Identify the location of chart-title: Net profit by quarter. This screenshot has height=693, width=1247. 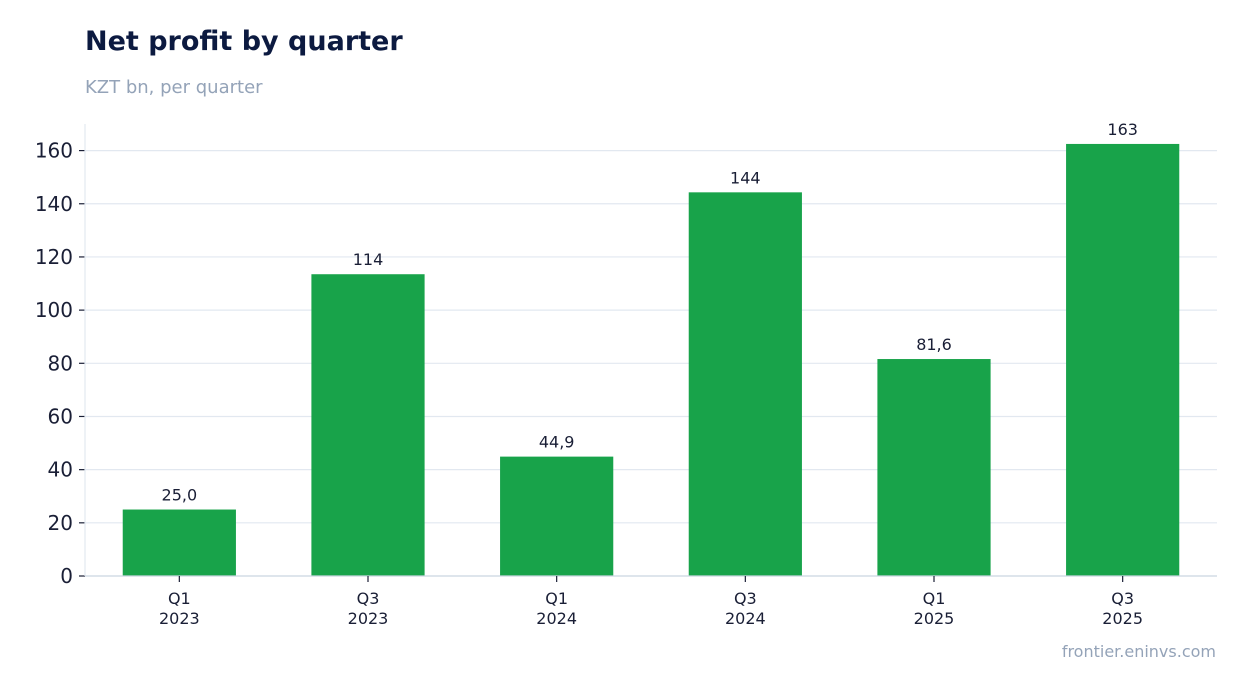
(244, 41).